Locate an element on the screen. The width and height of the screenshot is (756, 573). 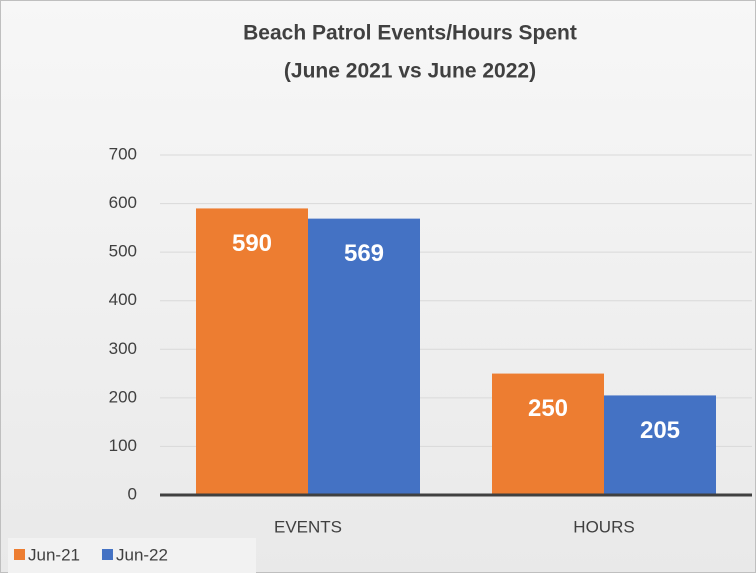
y-tick-label: 300 is located at coordinates (123, 348).